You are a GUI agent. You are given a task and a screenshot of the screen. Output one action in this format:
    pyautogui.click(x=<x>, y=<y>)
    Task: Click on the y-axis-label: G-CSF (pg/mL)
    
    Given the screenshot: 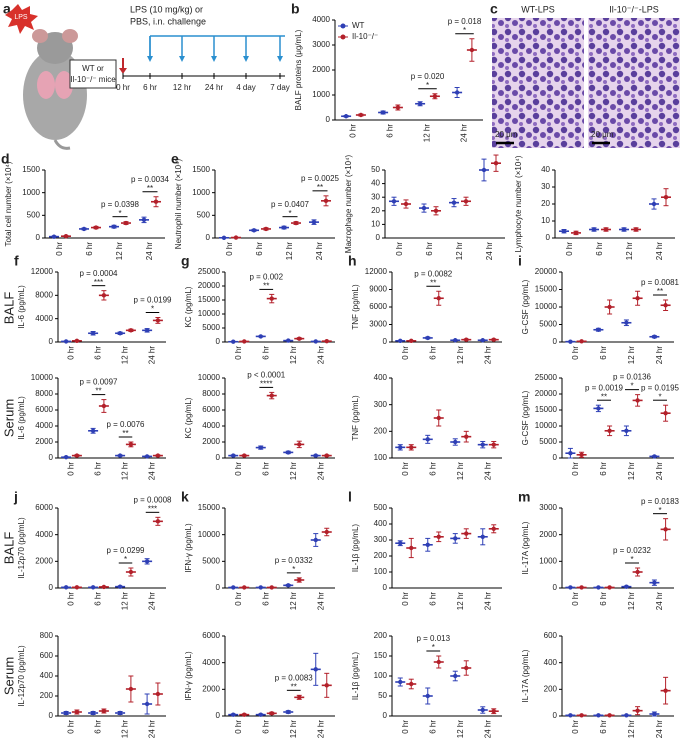 What is the action you would take?
    pyautogui.click(x=525, y=306)
    